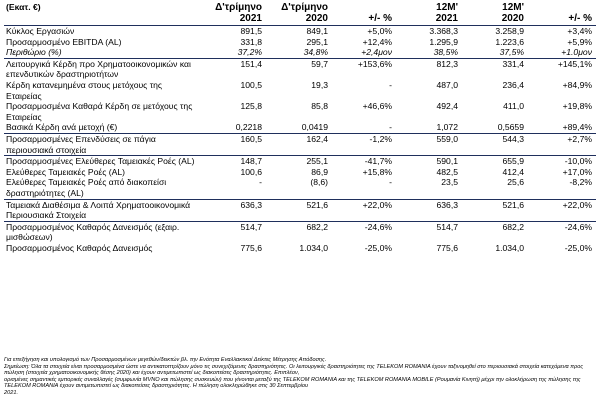 The height and width of the screenshot is (400, 600). I want to click on q4-2021-value: 331,8, so click(251, 41).